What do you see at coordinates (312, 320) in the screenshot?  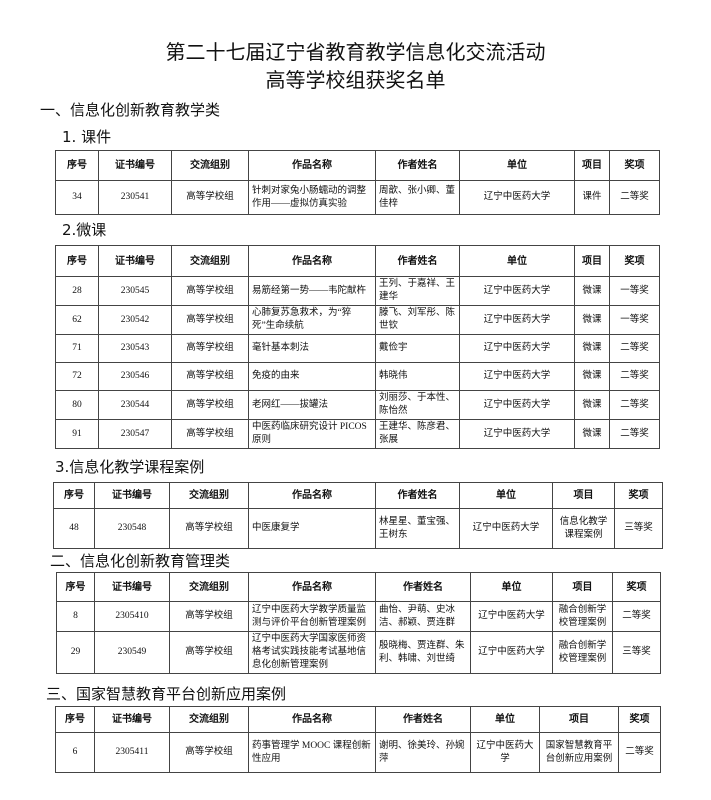 I see `cell-work-title: 心肺复苏急救术，为“猝死”生命续航` at bounding box center [312, 320].